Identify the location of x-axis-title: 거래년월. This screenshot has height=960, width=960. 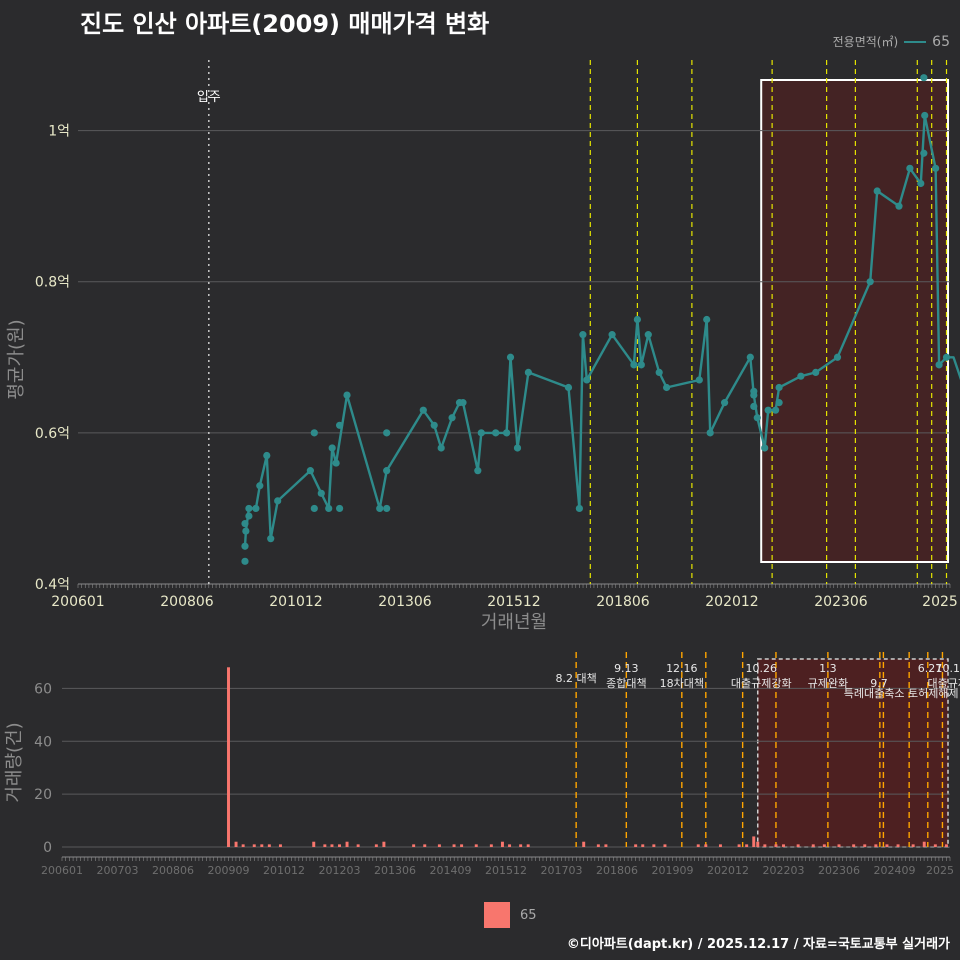
(514, 622).